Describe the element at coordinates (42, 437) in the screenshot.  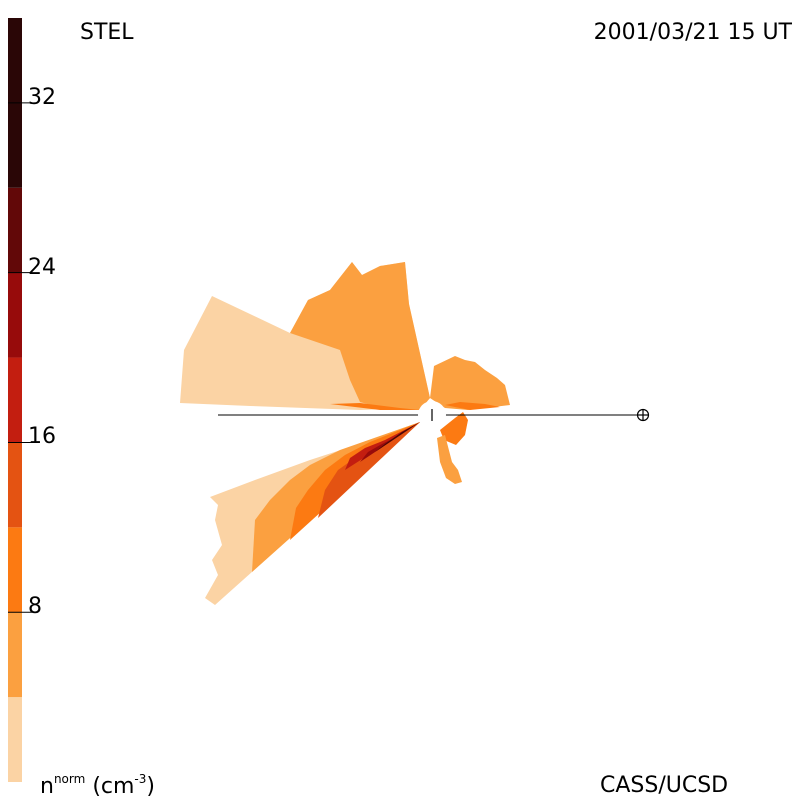
I see `colorbar-tick-label: 16` at that location.